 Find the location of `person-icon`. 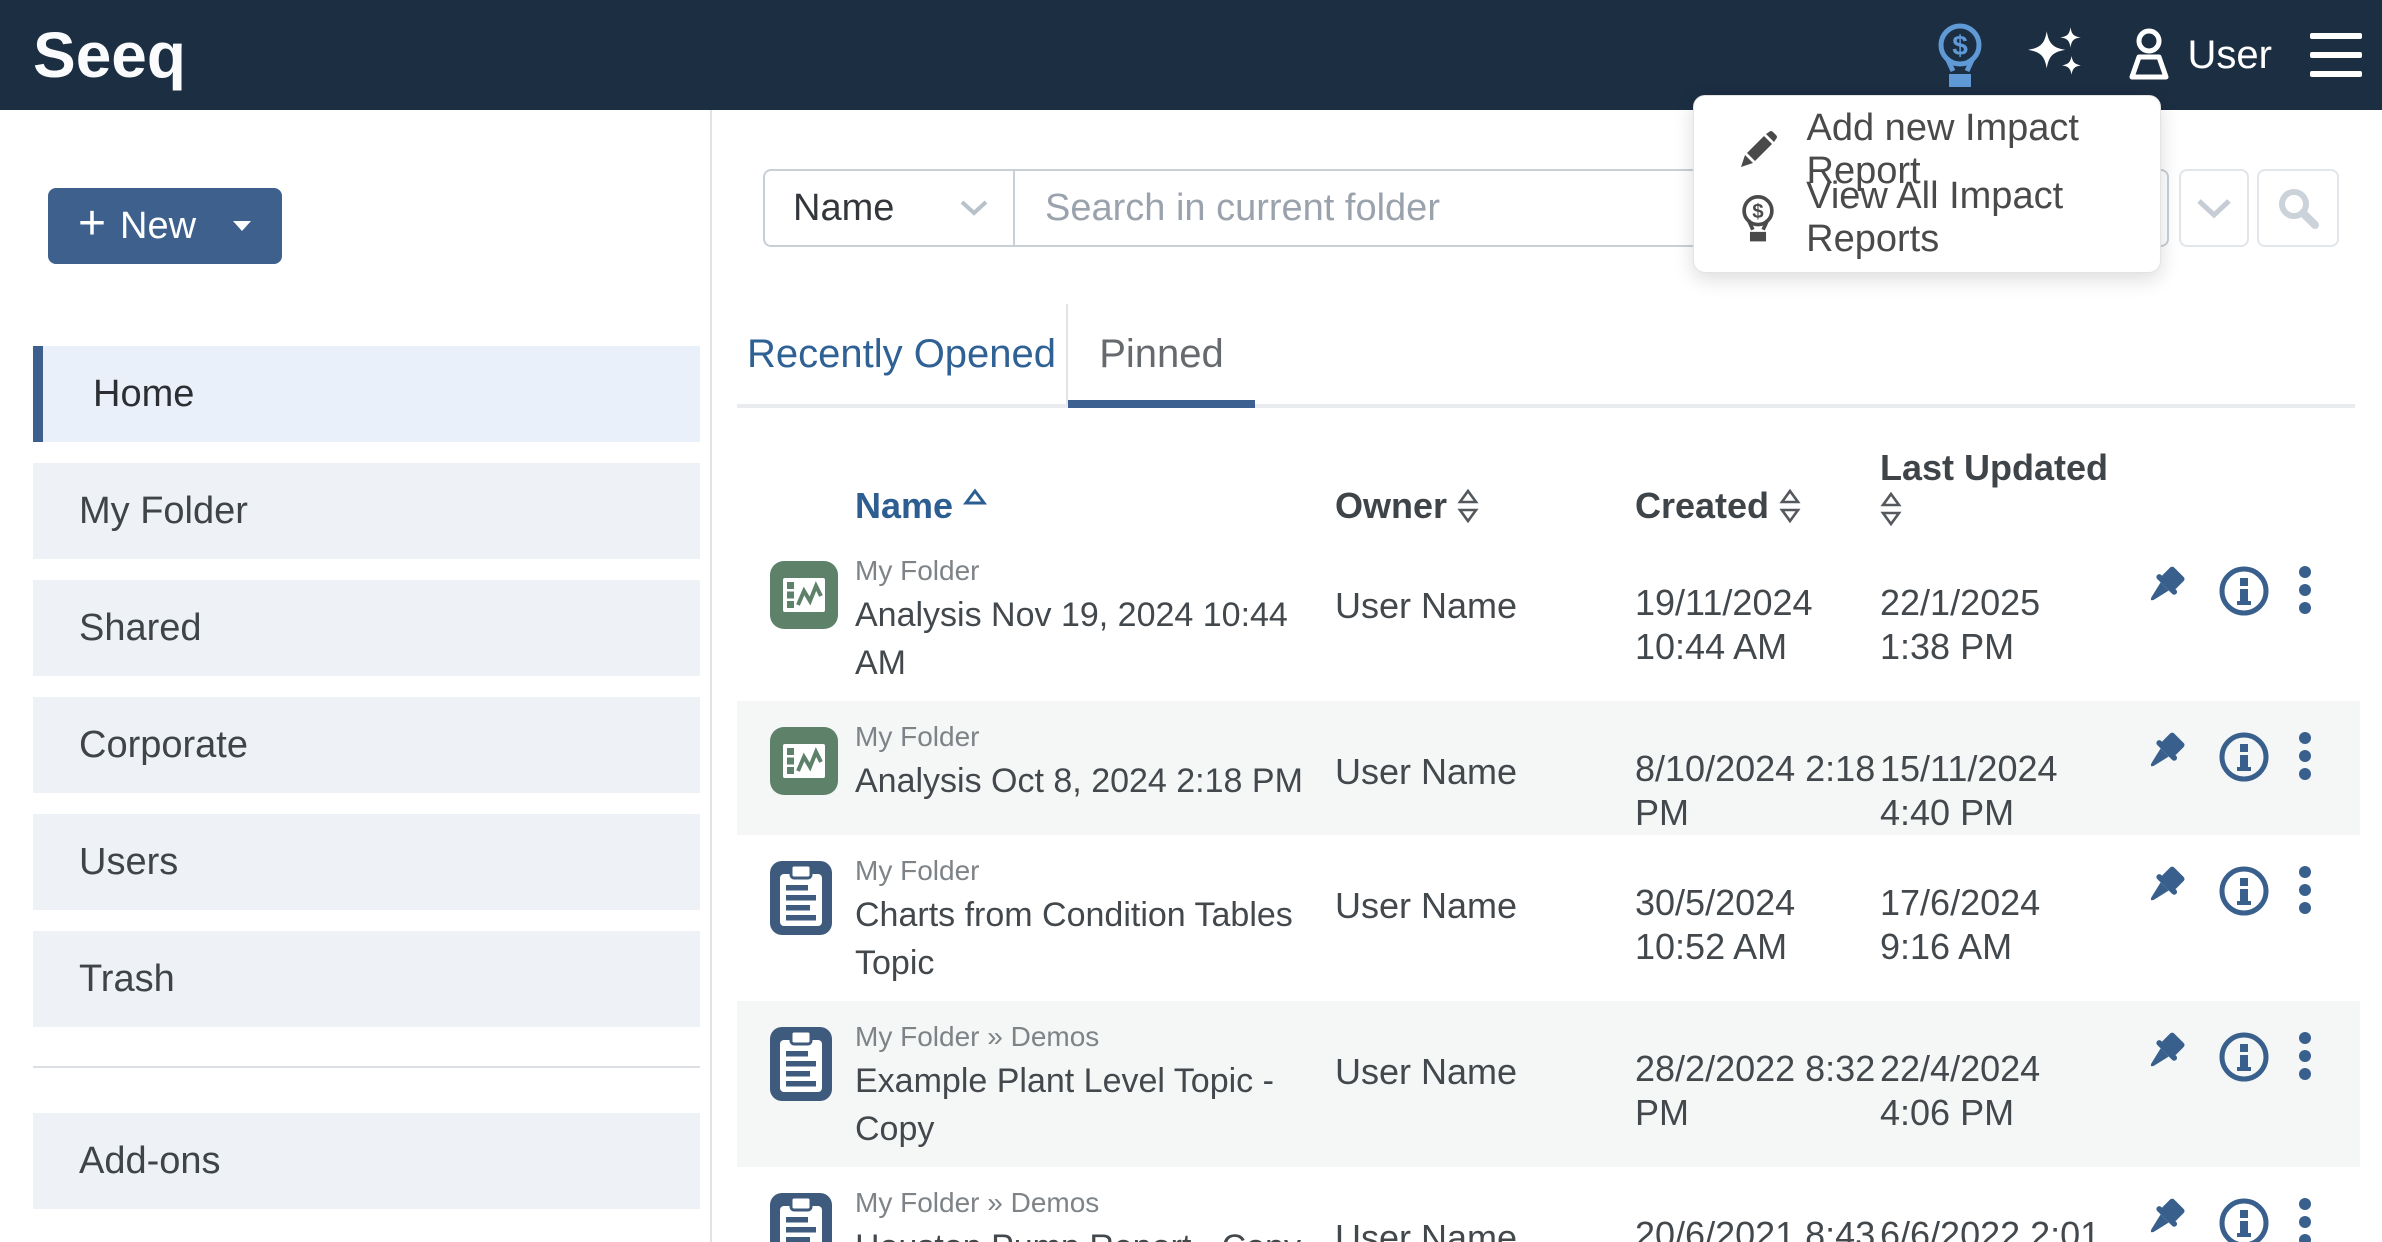

person-icon is located at coordinates (2149, 54).